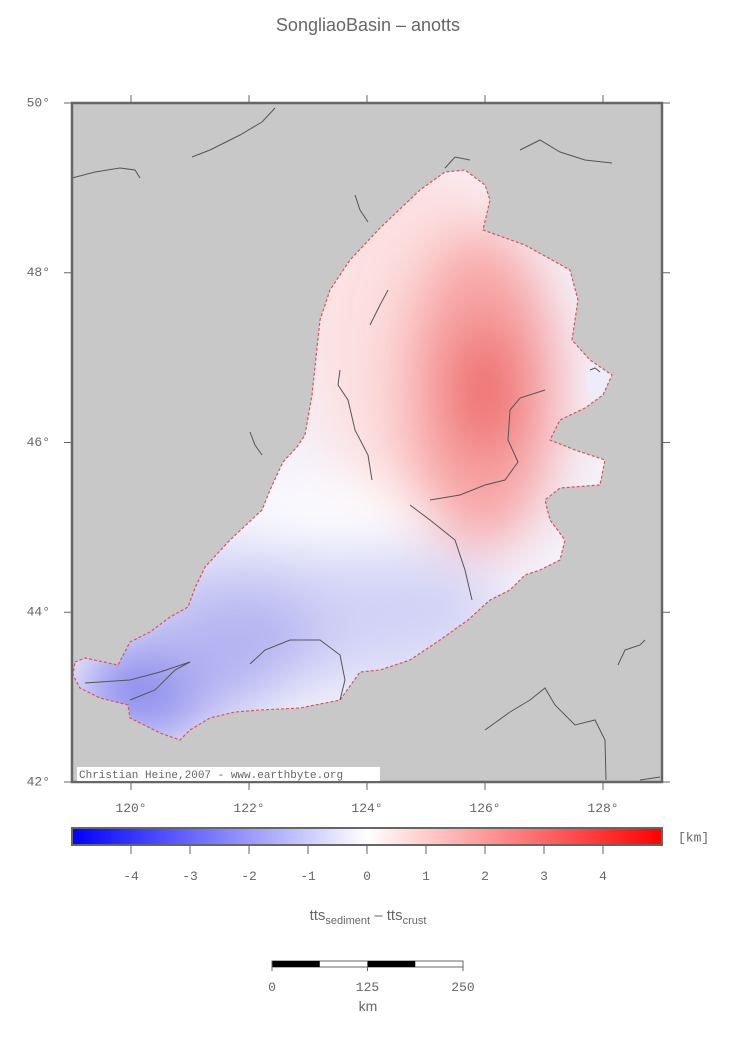 The image size is (731, 1042). Describe the element at coordinates (603, 876) in the screenshot. I see `colorbar-tick-label: 4` at that location.